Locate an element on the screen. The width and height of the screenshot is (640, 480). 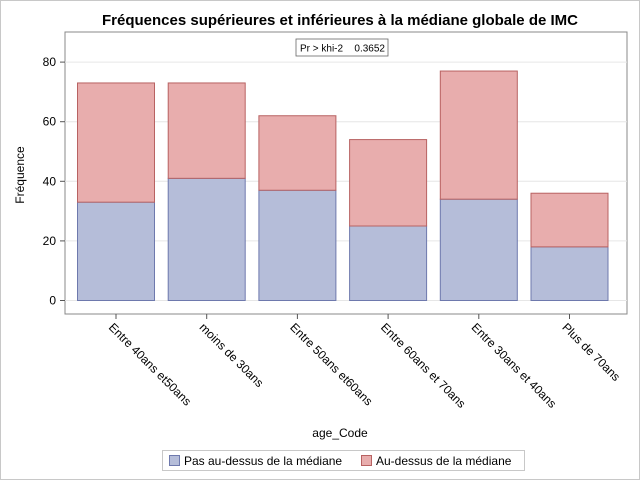
legend-item-above-median: Au-dessus de la médiane is located at coordinates (436, 461).